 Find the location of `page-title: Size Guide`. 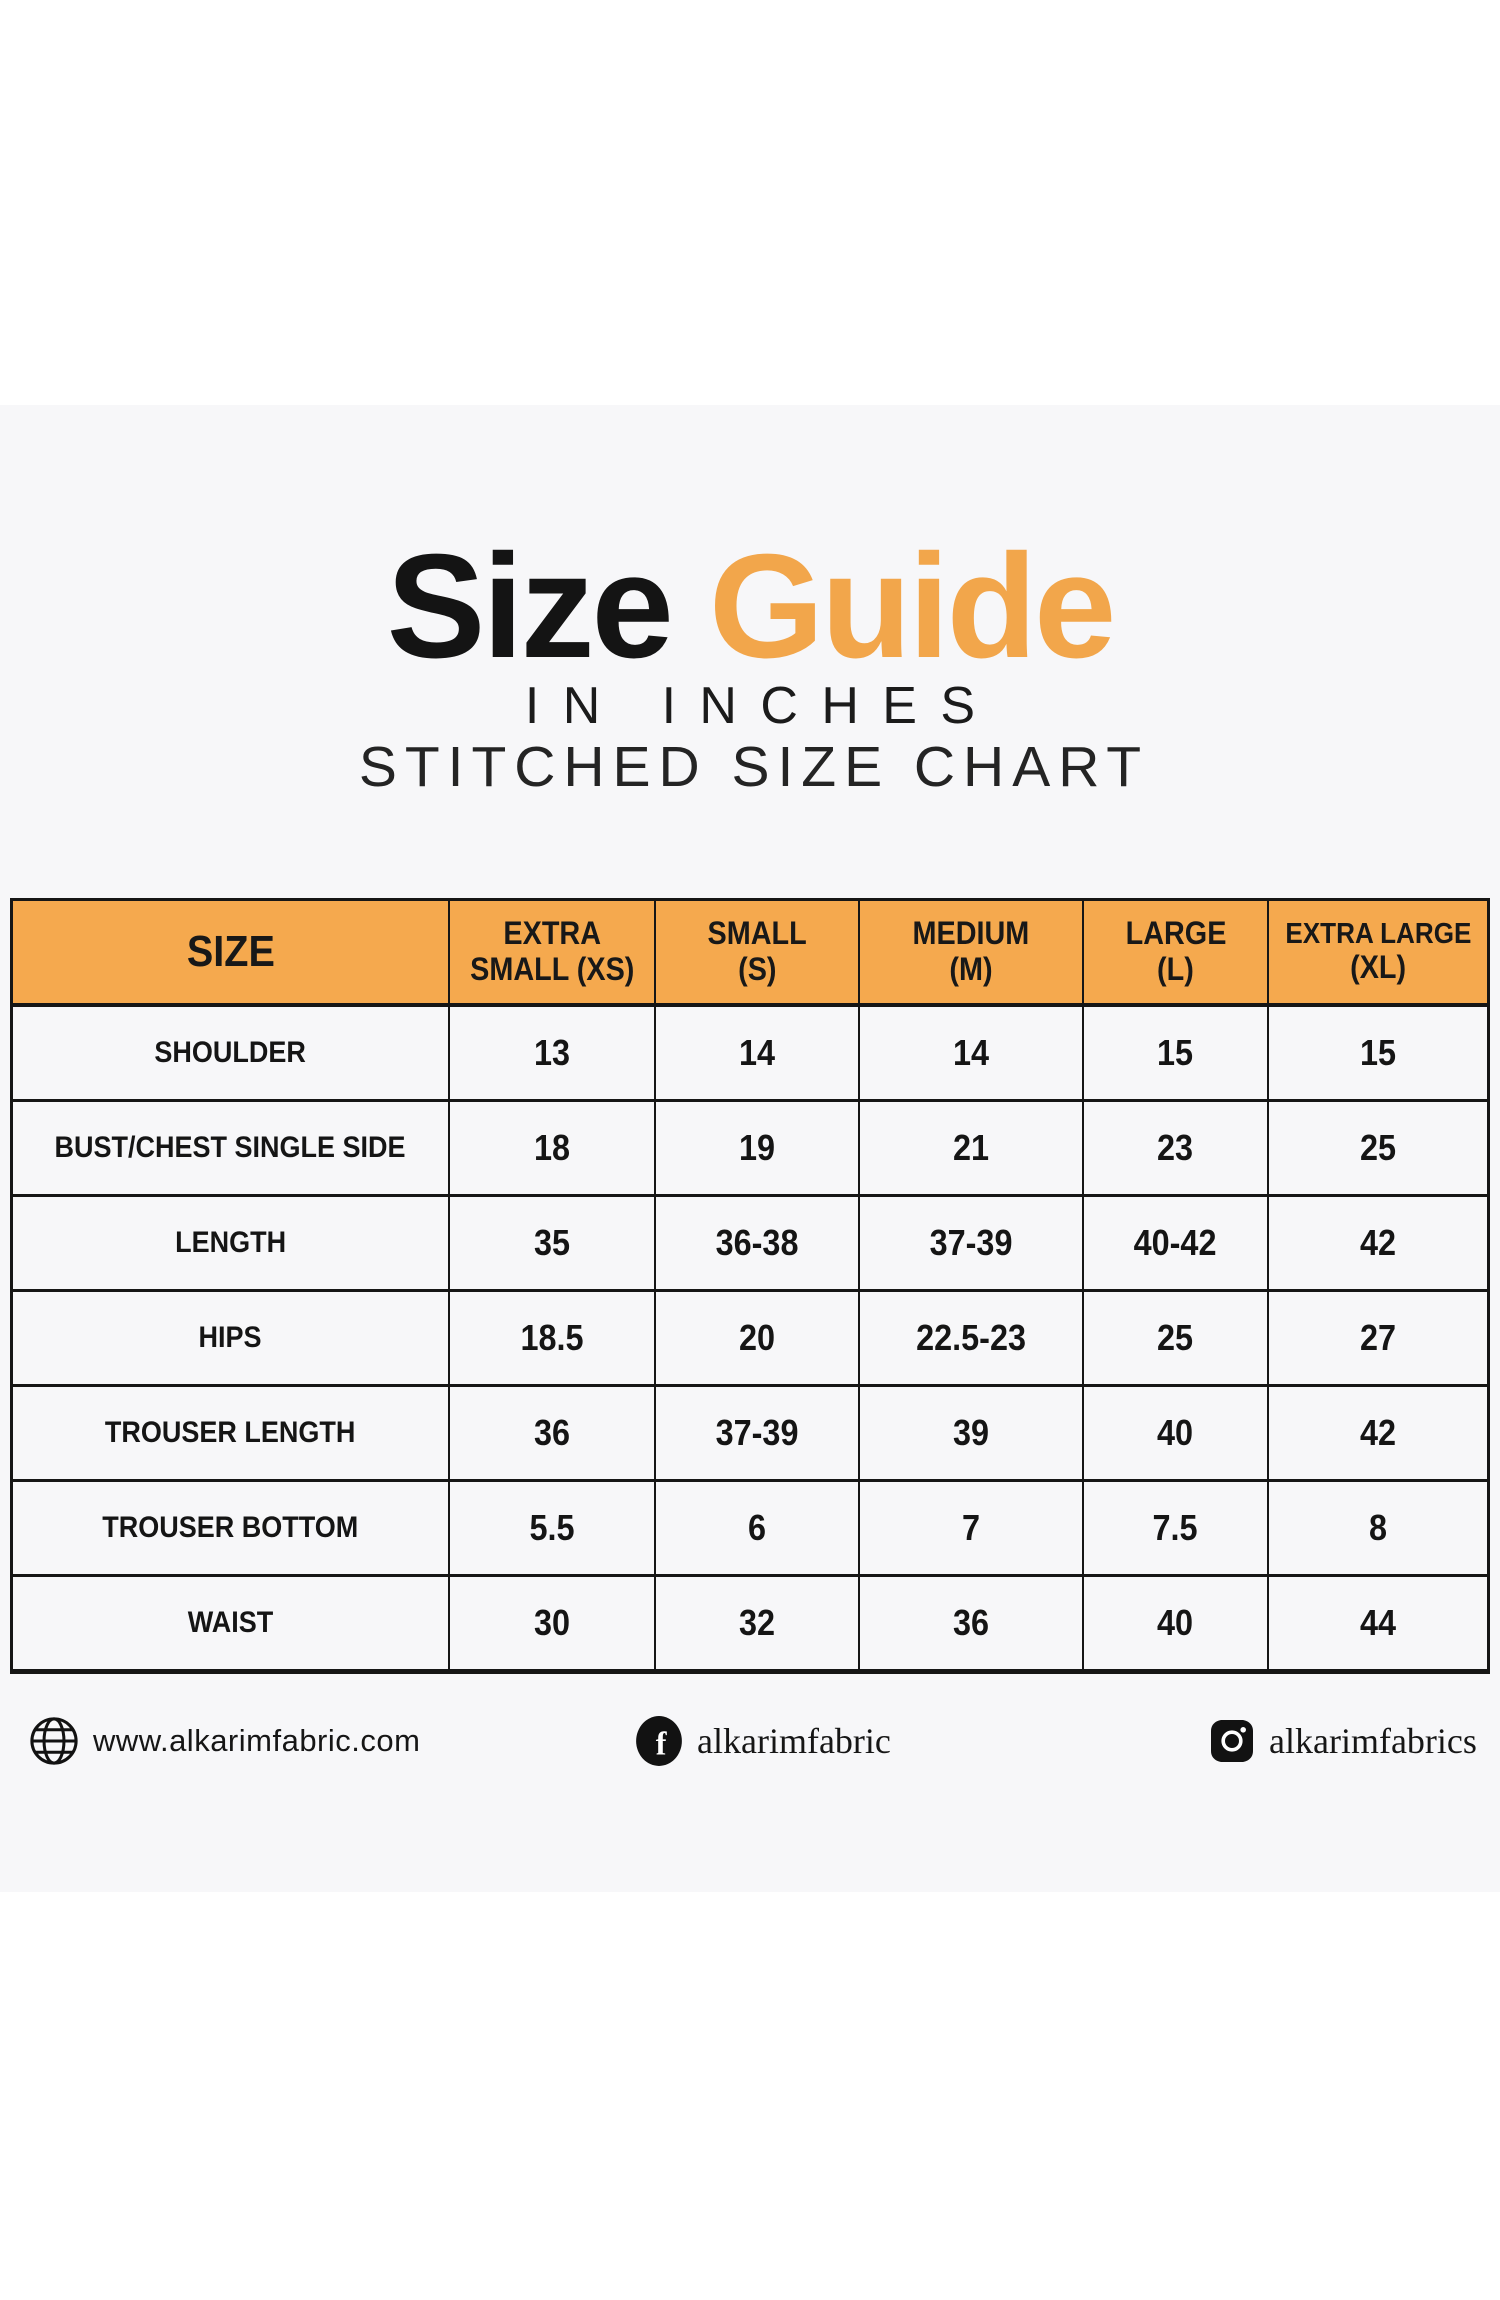

page-title: Size Guide is located at coordinates (750, 607).